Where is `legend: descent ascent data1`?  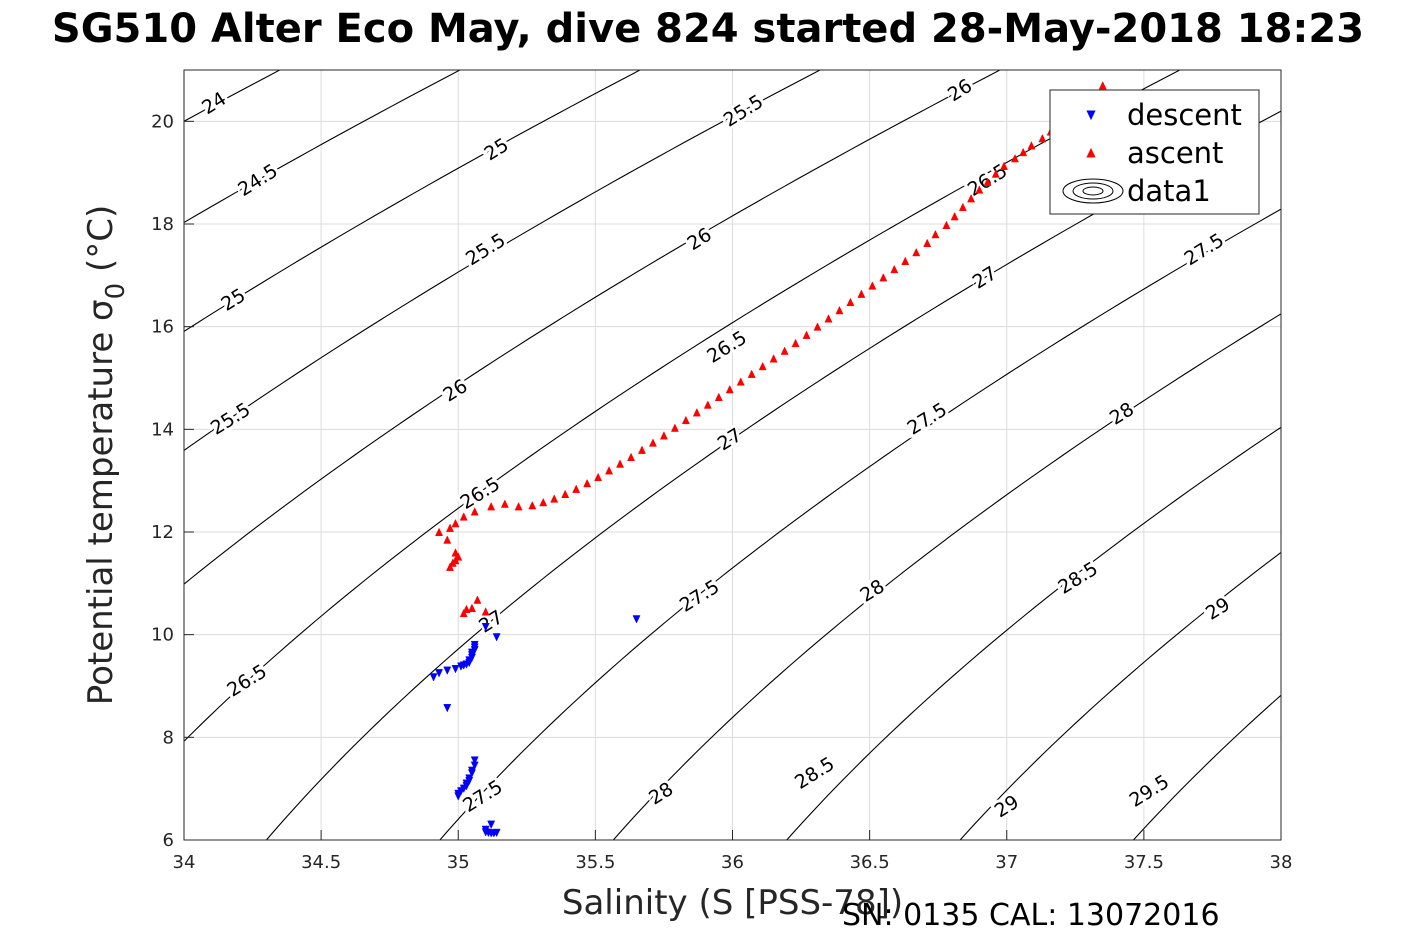
legend: descent ascent data1 is located at coordinates (1154, 152).